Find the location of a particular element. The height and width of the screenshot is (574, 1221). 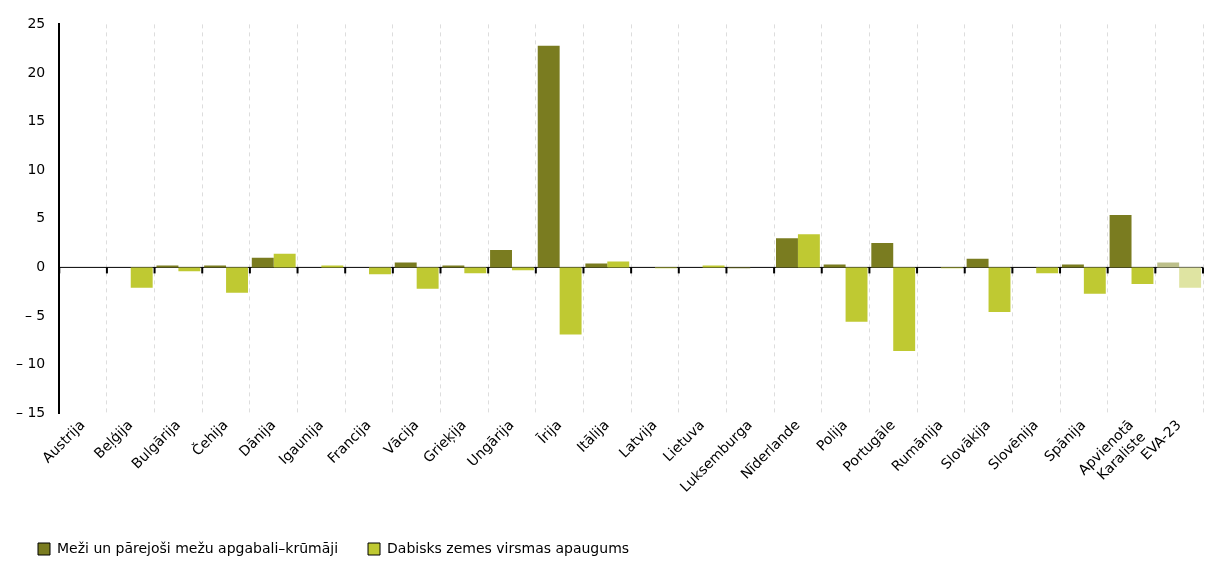

legend-label: Dabisks zemes virsmas apaugums is located at coordinates (508, 547).